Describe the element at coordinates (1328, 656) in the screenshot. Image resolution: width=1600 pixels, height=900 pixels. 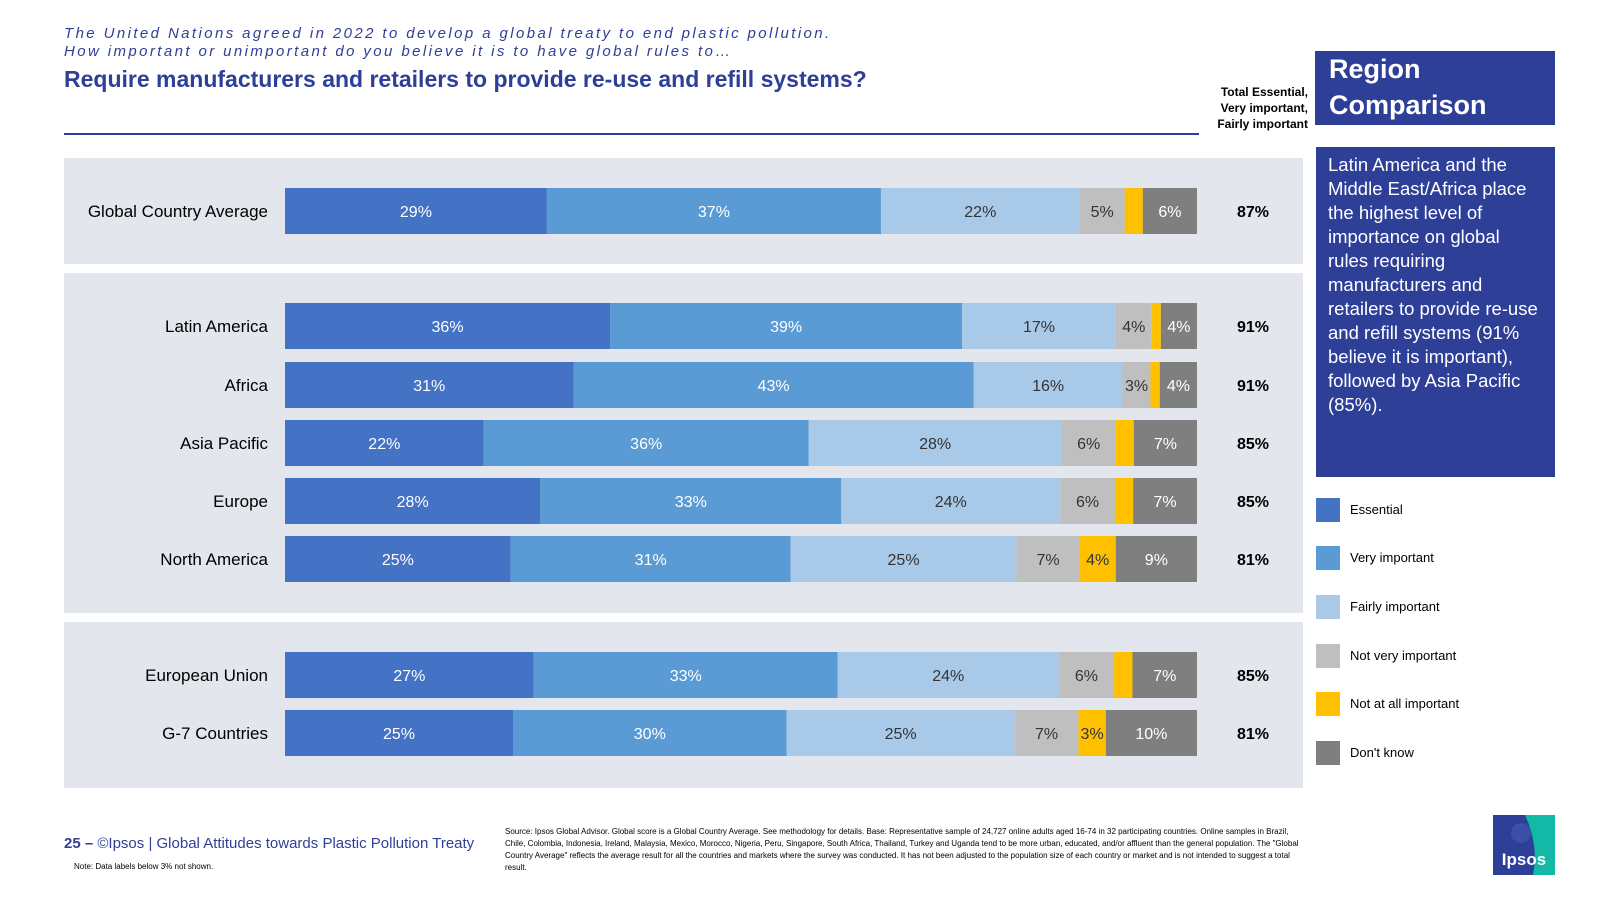
I see `legend-swatch-not-very-important` at that location.